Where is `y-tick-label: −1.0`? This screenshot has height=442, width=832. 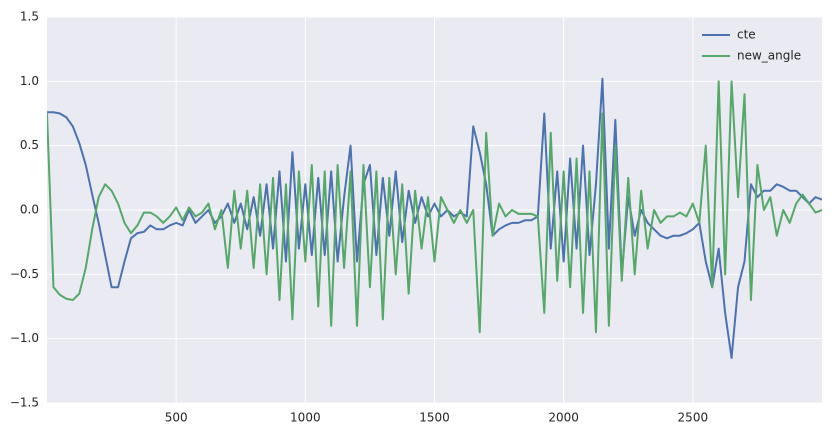 y-tick-label: −1.0 is located at coordinates (24, 338).